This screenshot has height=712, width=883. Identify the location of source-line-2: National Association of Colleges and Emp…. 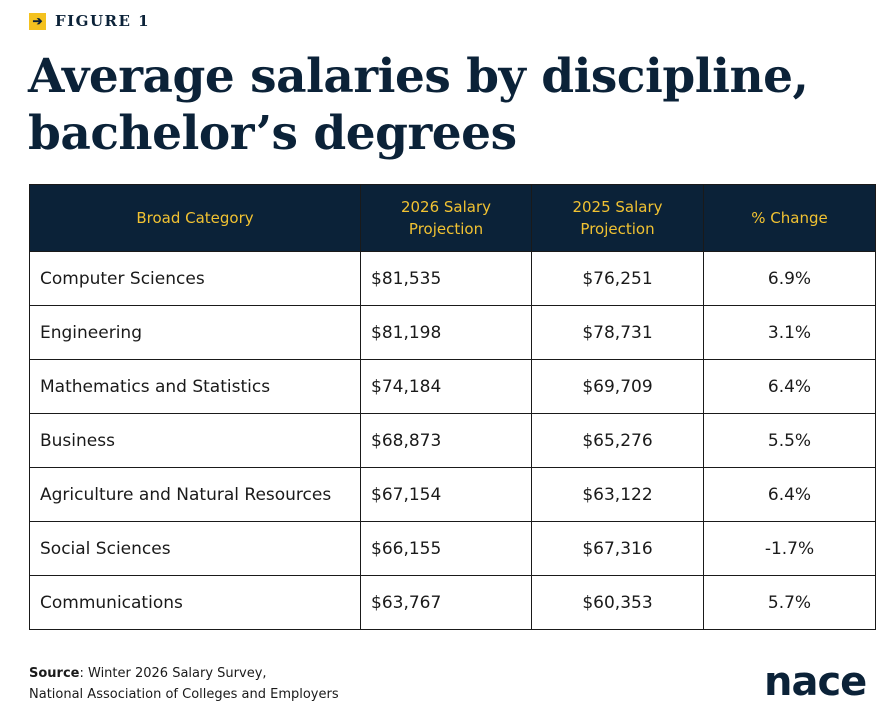
(184, 694).